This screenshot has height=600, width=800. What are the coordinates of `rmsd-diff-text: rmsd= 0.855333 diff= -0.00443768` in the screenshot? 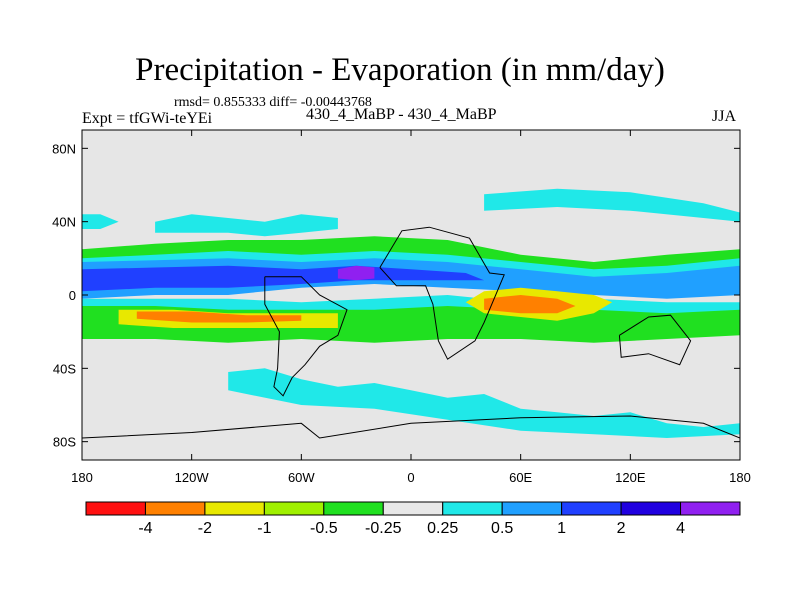 It's located at (273, 102).